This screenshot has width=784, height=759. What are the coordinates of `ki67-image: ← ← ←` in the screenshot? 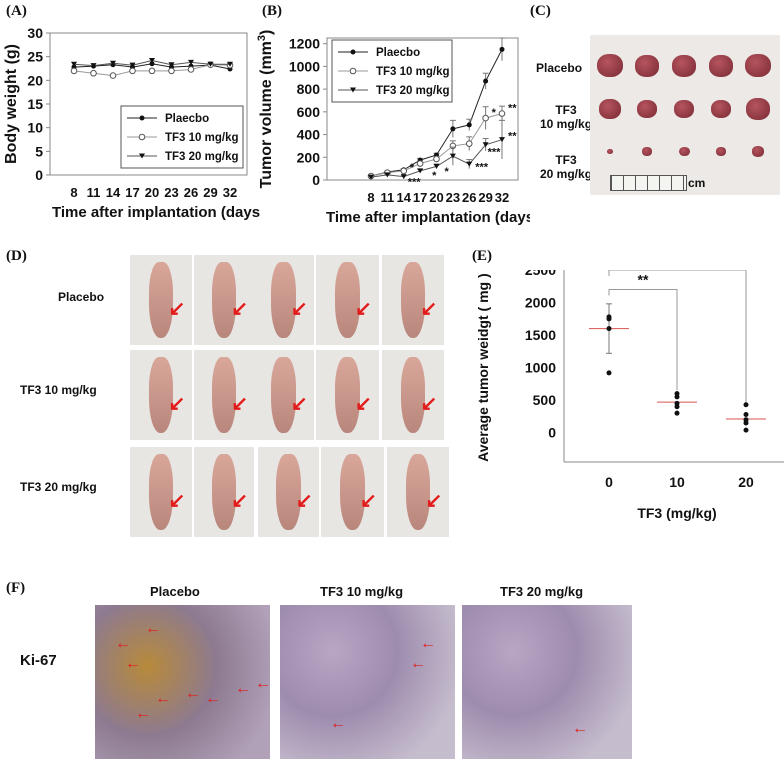 It's located at (367, 682).